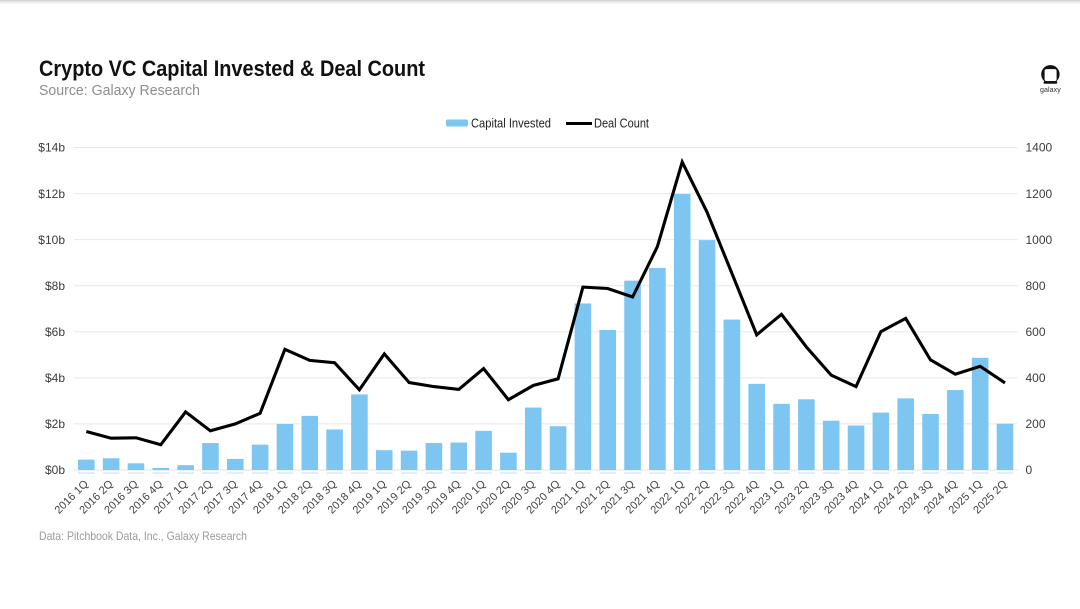 Image resolution: width=1080 pixels, height=609 pixels. What do you see at coordinates (1036, 378) in the screenshot?
I see `svg-text: 400` at bounding box center [1036, 378].